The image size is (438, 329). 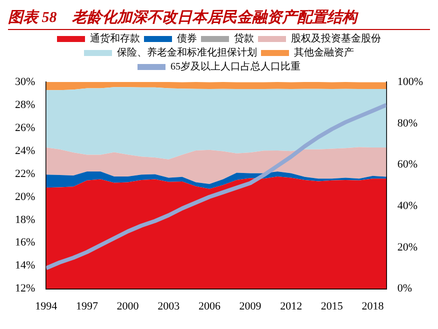 What do you see at coordinates (244, 38) in the screenshot?
I see `legend-label: 贷款` at bounding box center [244, 38].